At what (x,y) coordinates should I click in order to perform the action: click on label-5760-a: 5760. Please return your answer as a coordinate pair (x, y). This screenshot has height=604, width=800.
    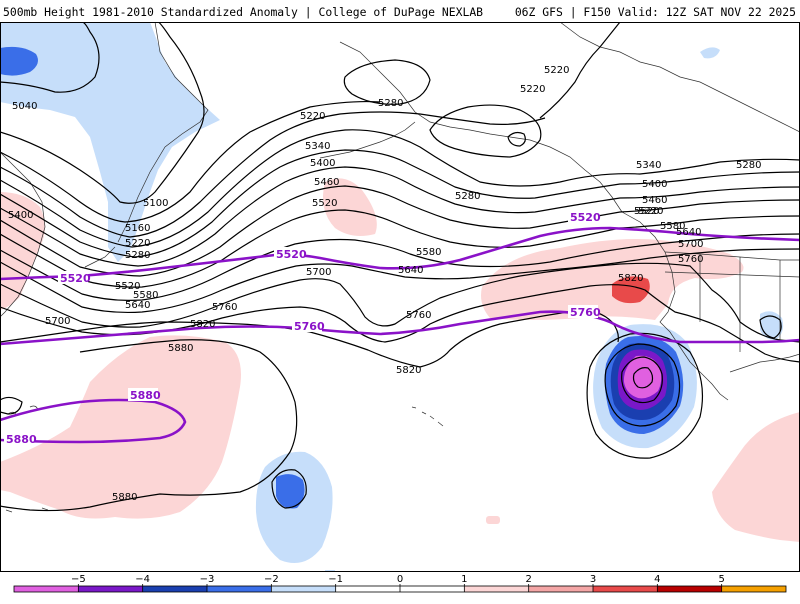
    Looking at the image, I should click on (224, 307).